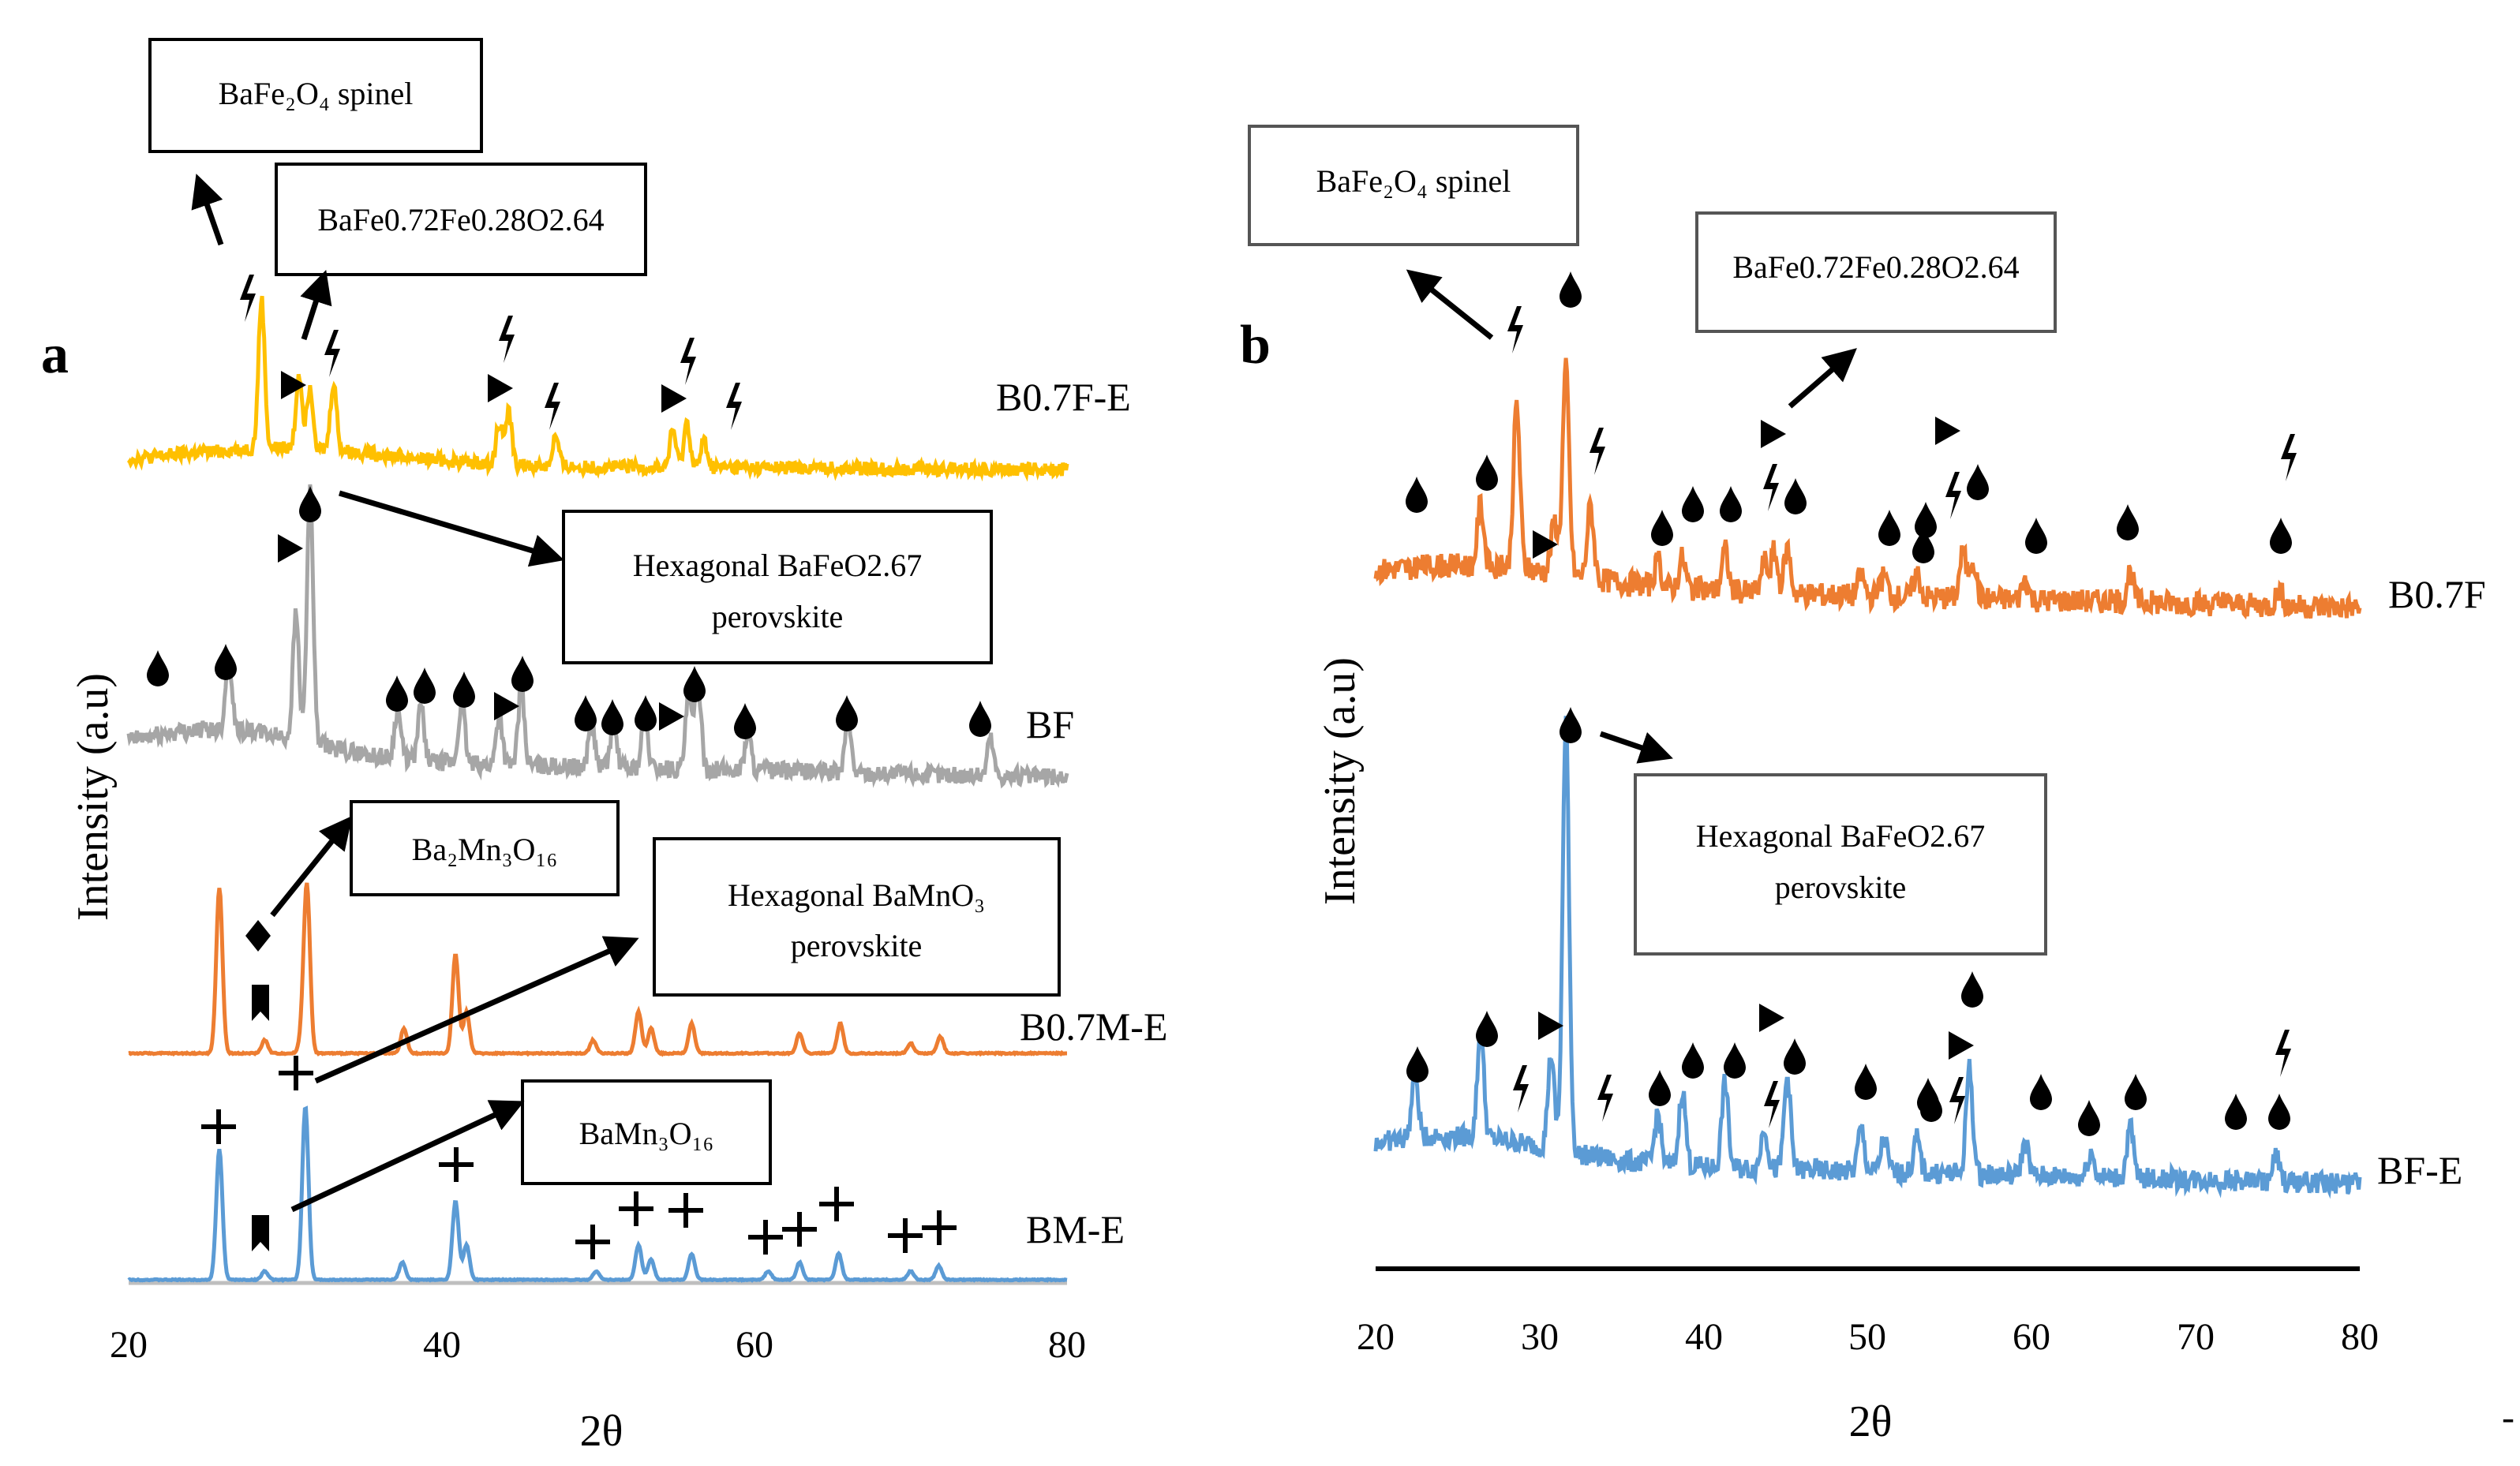 Image resolution: width=2520 pixels, height=1466 pixels. What do you see at coordinates (856, 895) in the screenshot?
I see `annotation-text: Hexagonal BaMnO₃` at bounding box center [856, 895].